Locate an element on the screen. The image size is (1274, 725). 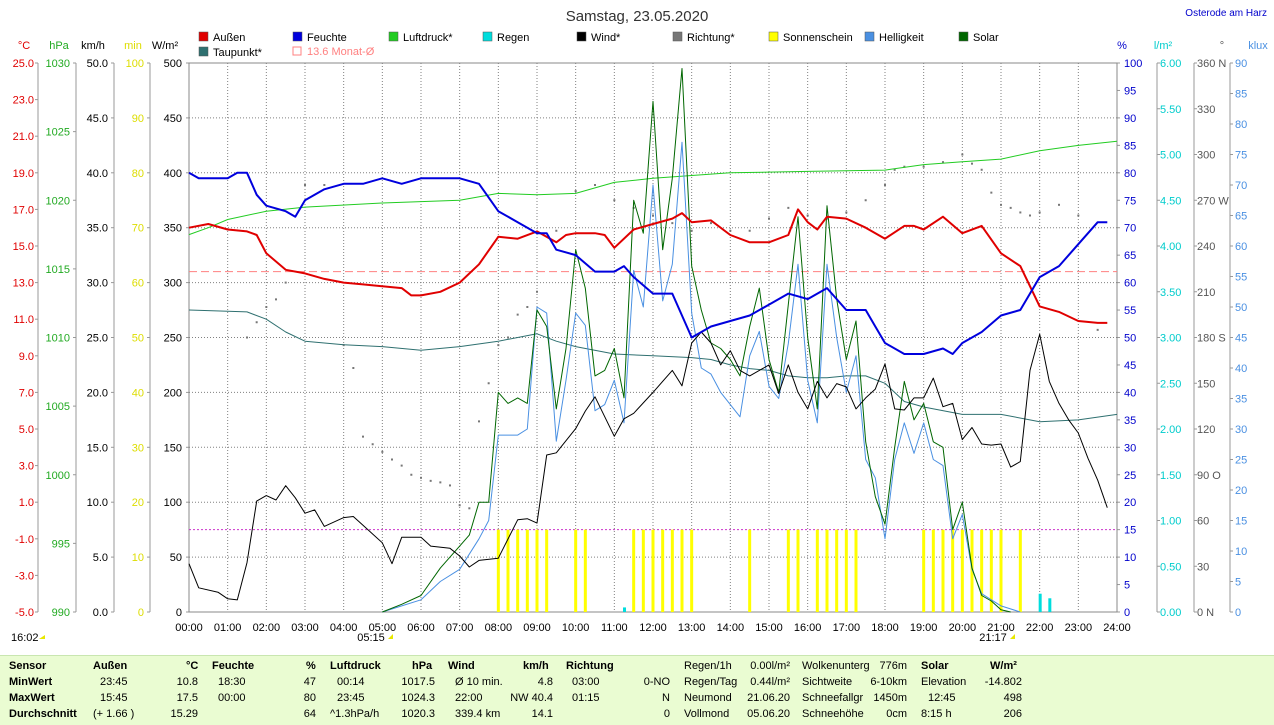
stats-vollmond-label: Vollmond is located at coordinates (707, 714).